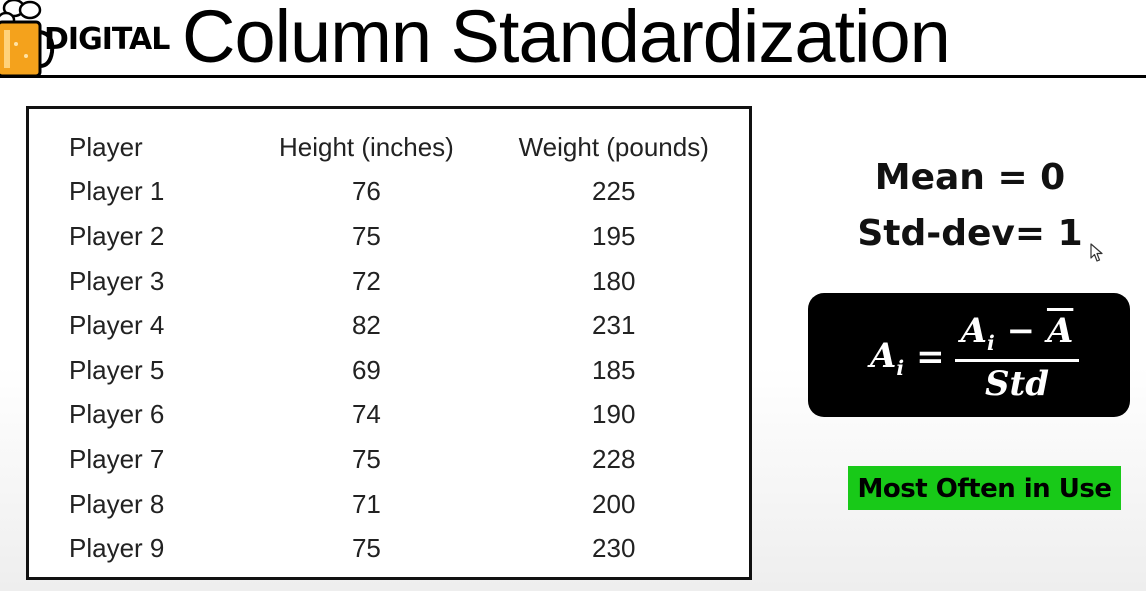  Describe the element at coordinates (366, 325) in the screenshot. I see `height-cell: 82` at that location.